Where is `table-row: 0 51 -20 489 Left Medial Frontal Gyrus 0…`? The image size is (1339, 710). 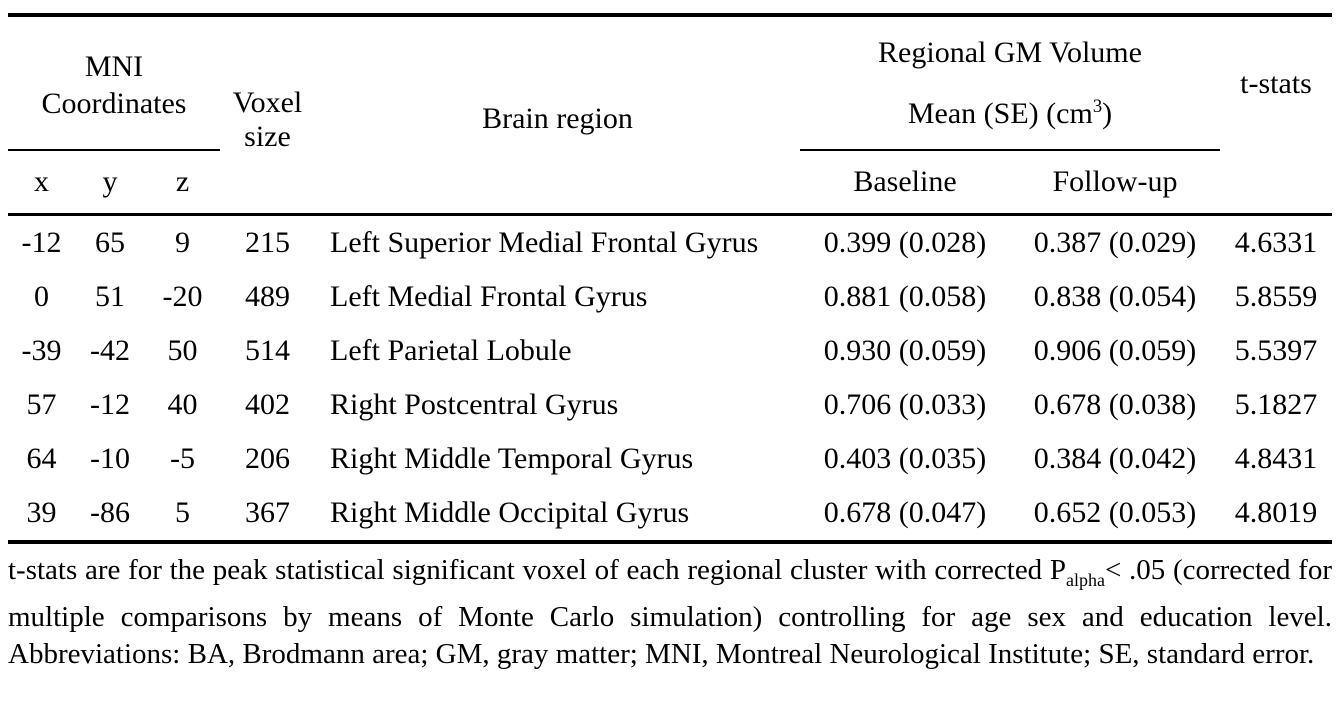 table-row: 0 51 -20 489 Left Medial Frontal Gyrus 0… is located at coordinates (670, 297).